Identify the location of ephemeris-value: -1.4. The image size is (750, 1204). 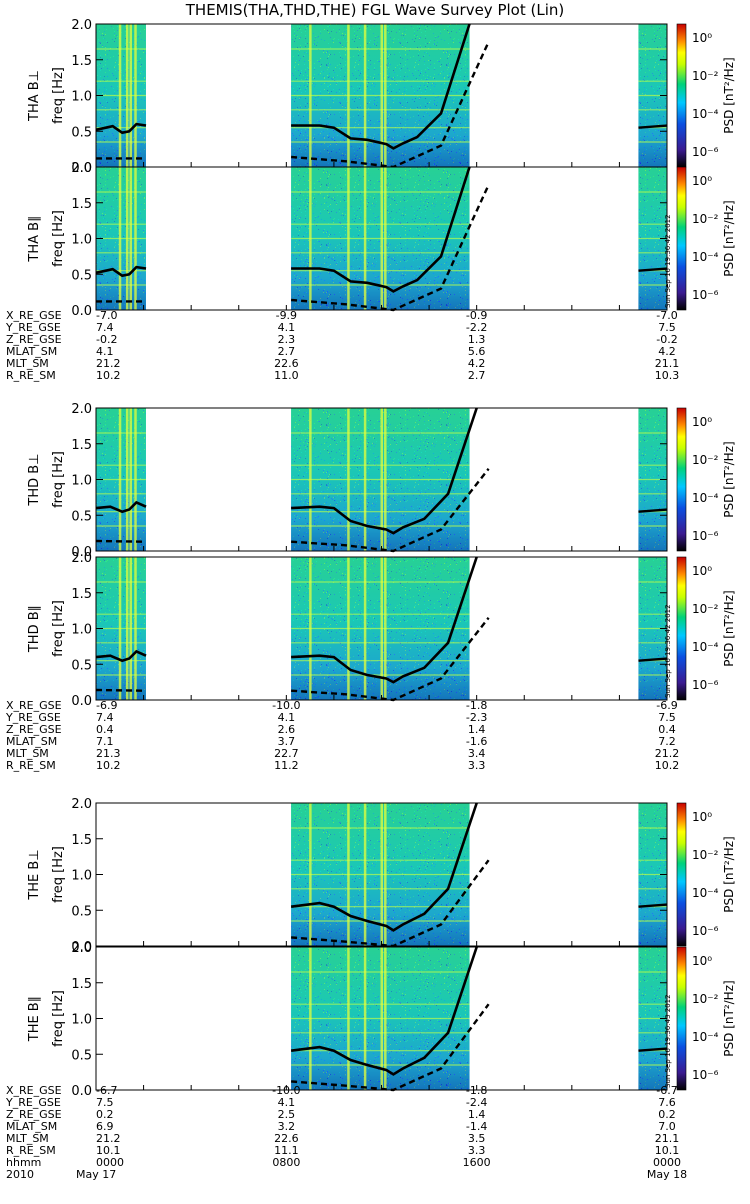
(476, 1126).